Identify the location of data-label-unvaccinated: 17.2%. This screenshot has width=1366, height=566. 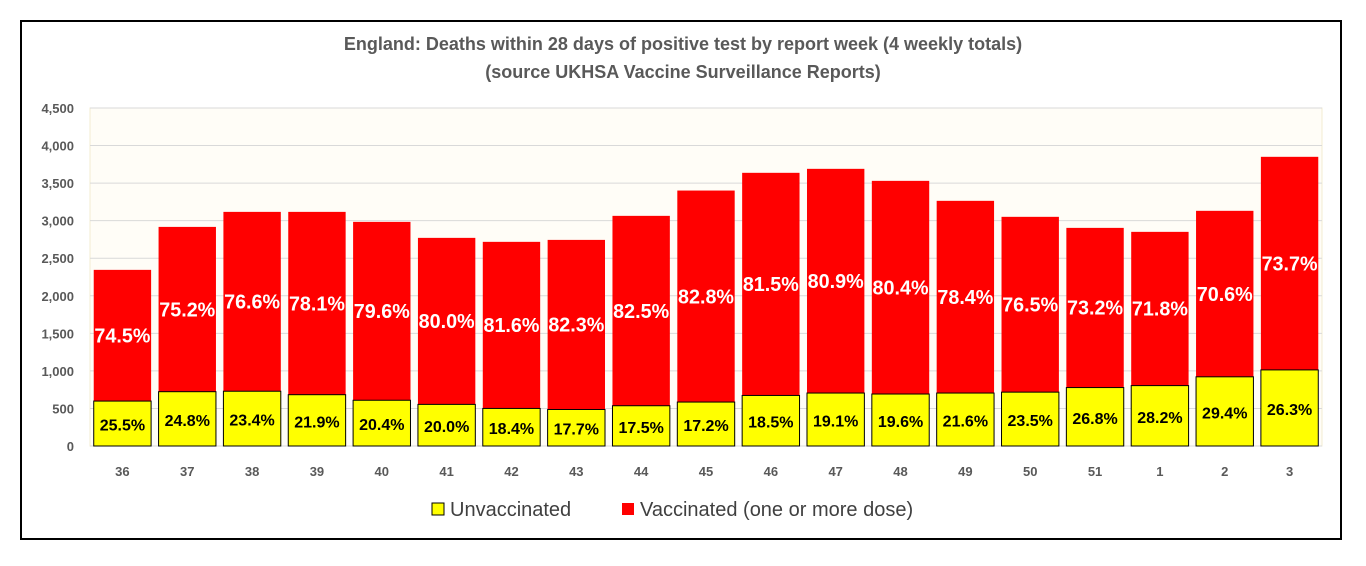
(705, 426).